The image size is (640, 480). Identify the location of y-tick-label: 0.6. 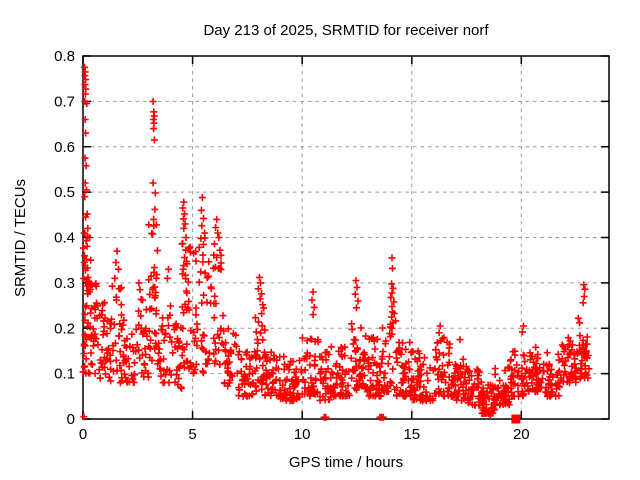
(64, 147).